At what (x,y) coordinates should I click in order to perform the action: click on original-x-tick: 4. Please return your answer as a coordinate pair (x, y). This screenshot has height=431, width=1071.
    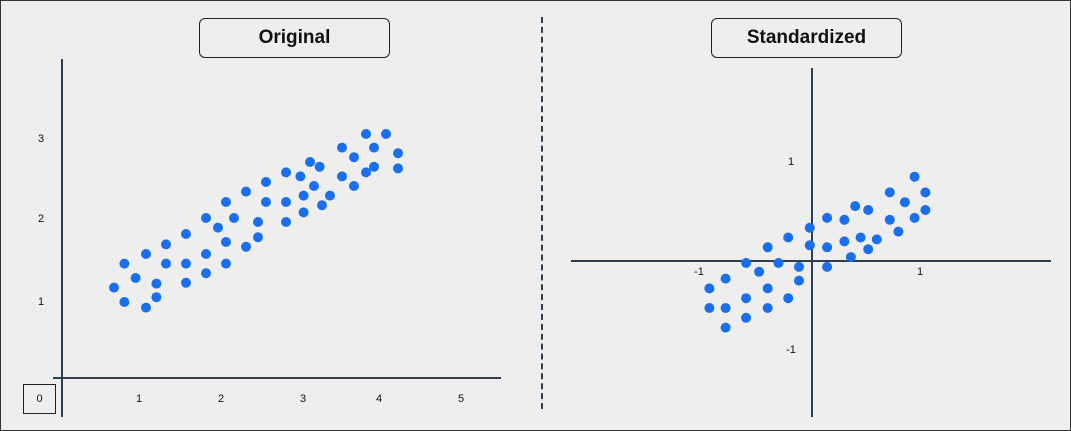
    Looking at the image, I should click on (379, 399).